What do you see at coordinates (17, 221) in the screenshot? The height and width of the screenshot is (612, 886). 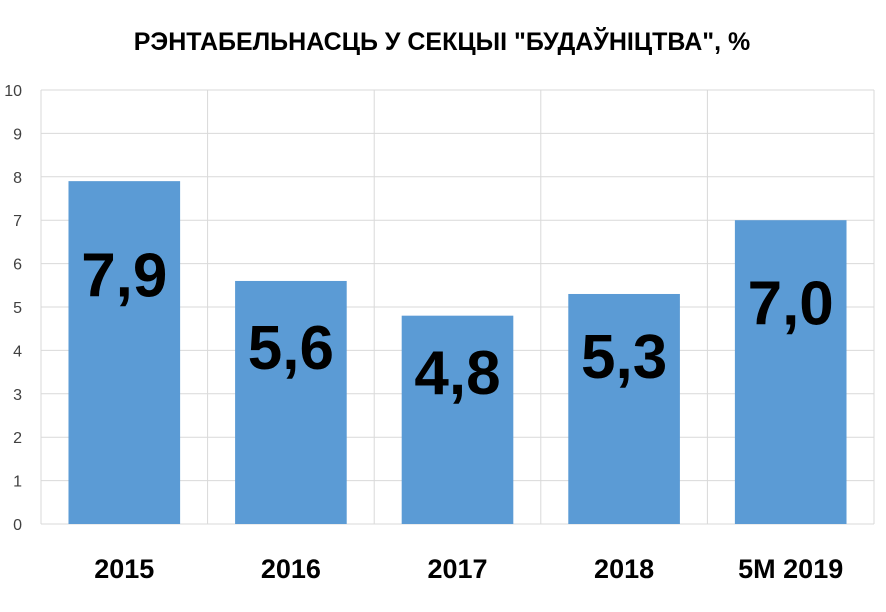 I see `y-tick-label: 7` at bounding box center [17, 221].